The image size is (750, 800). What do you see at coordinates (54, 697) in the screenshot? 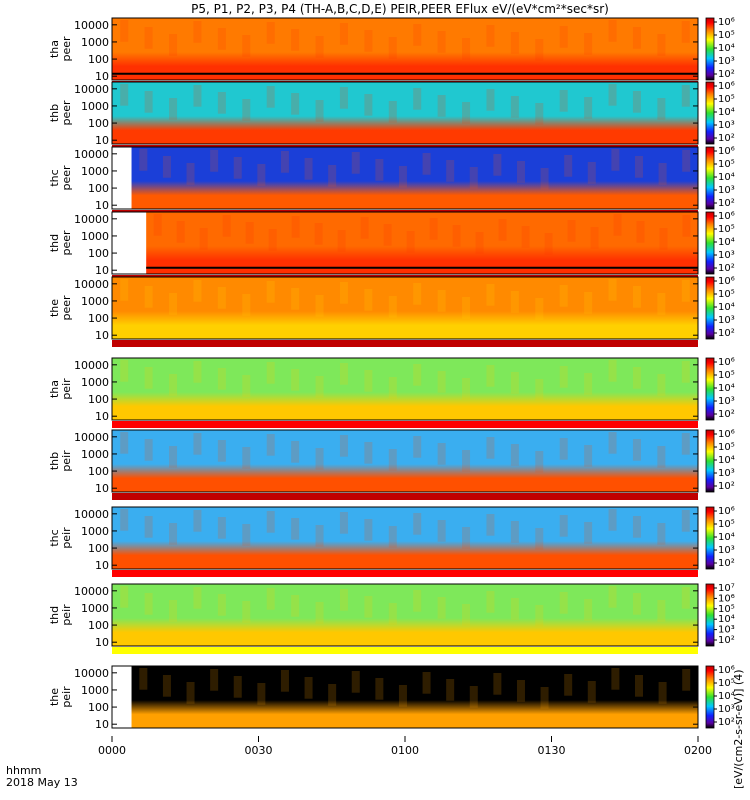
I see `panel-probe-label: the` at bounding box center [54, 697].